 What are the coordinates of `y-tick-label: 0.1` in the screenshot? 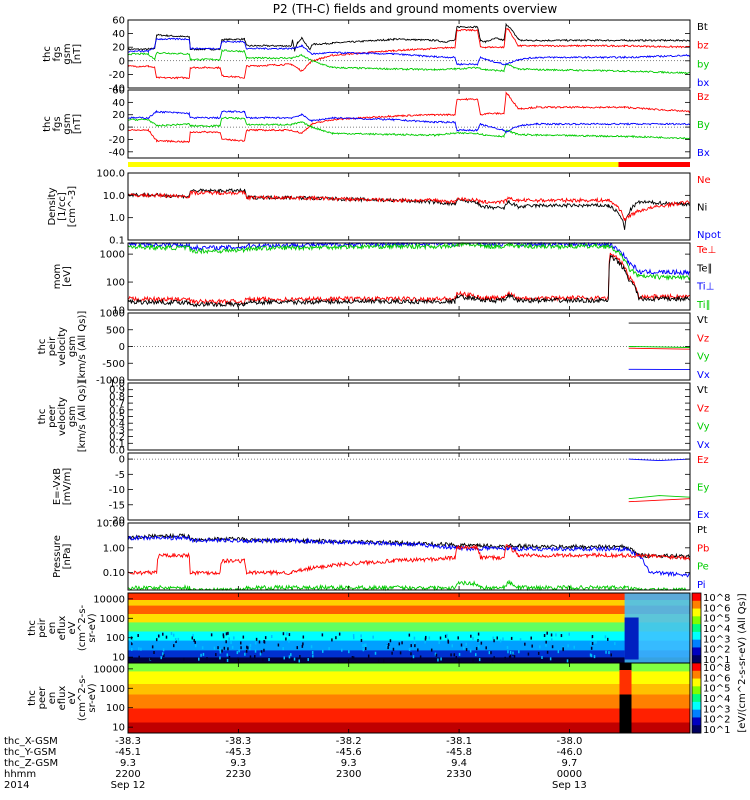 It's located at (117, 444).